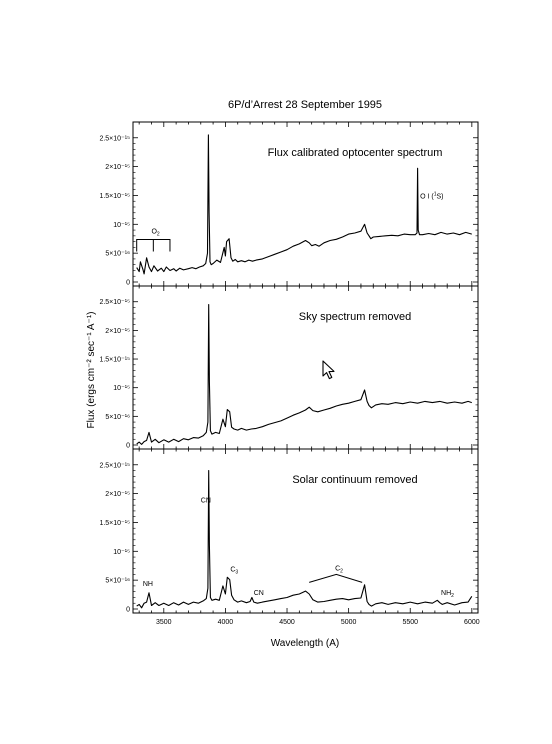 Image resolution: width=552 pixels, height=744 pixels. Describe the element at coordinates (226, 622) in the screenshot. I see `x-tick-label: 4000` at that location.